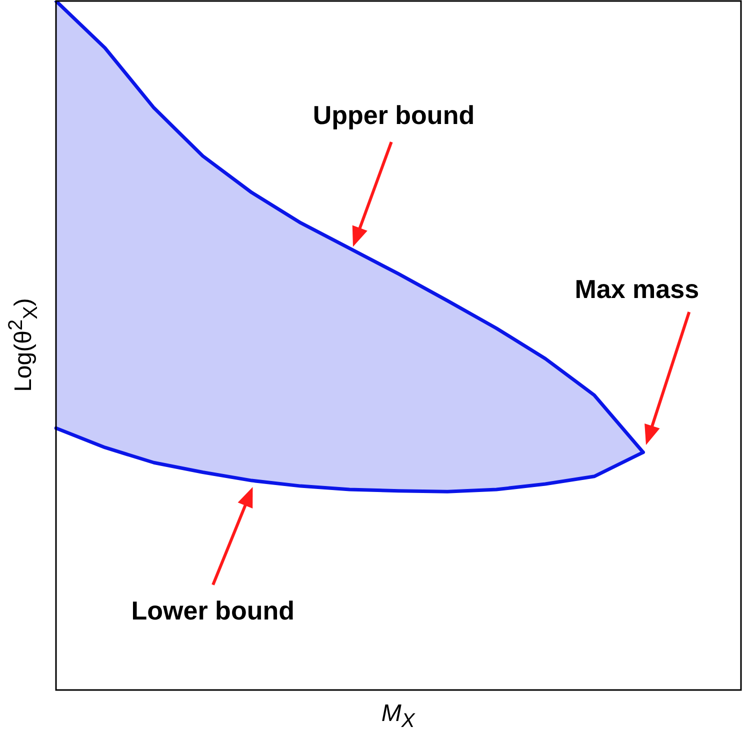 This screenshot has width=750, height=744. Describe the element at coordinates (398, 716) in the screenshot. I see `x-axis-title: M$_{X}$` at that location.